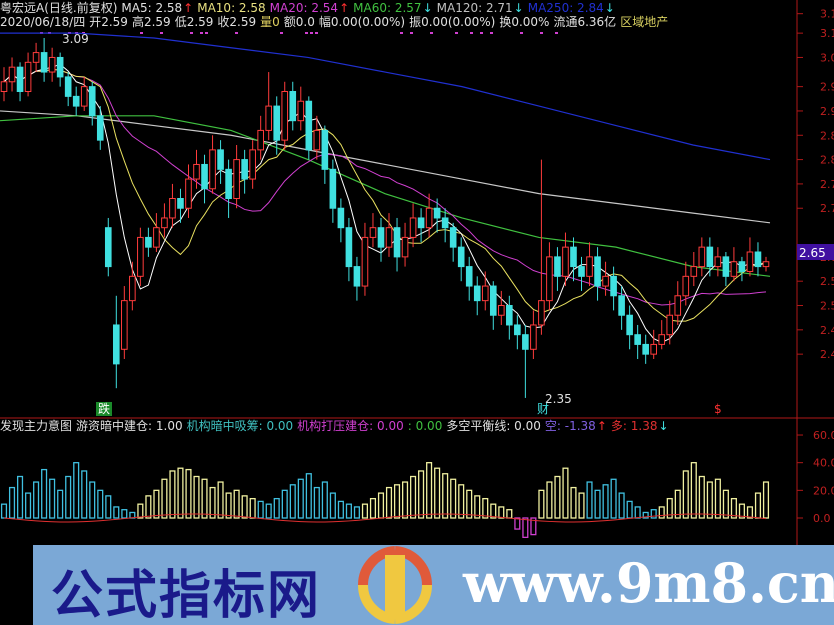  I want to click on price-tick-label: 2.99, so click(827, 87).